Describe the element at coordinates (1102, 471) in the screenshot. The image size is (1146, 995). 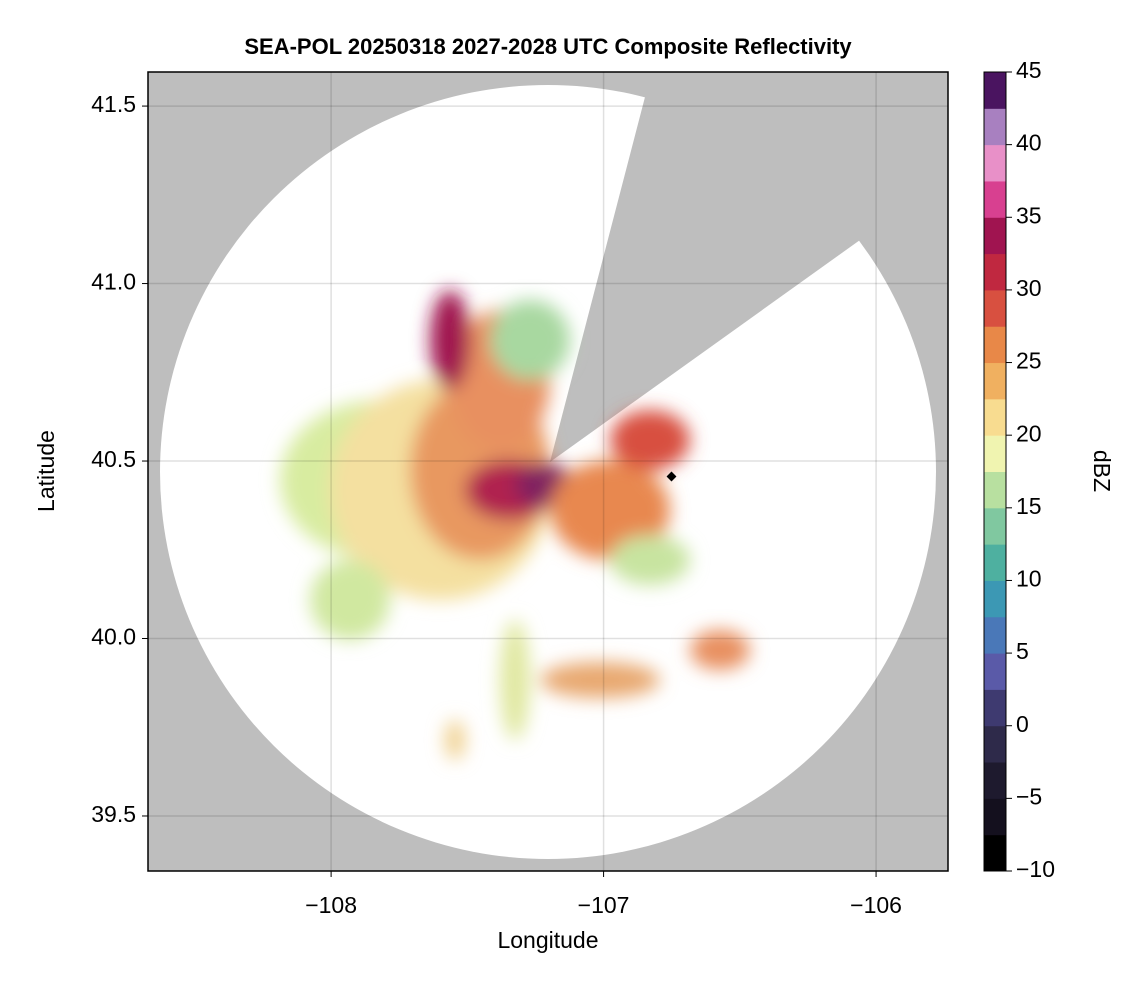
I see `colorbar-label: dBZ` at that location.